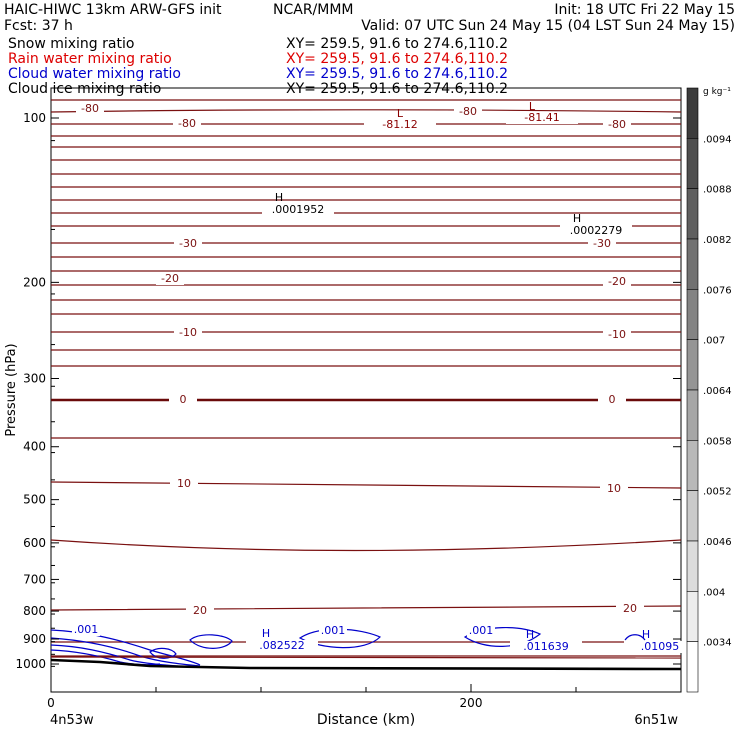 The height and width of the screenshot is (740, 740). I want to click on extremum-value: .01095, so click(660, 646).